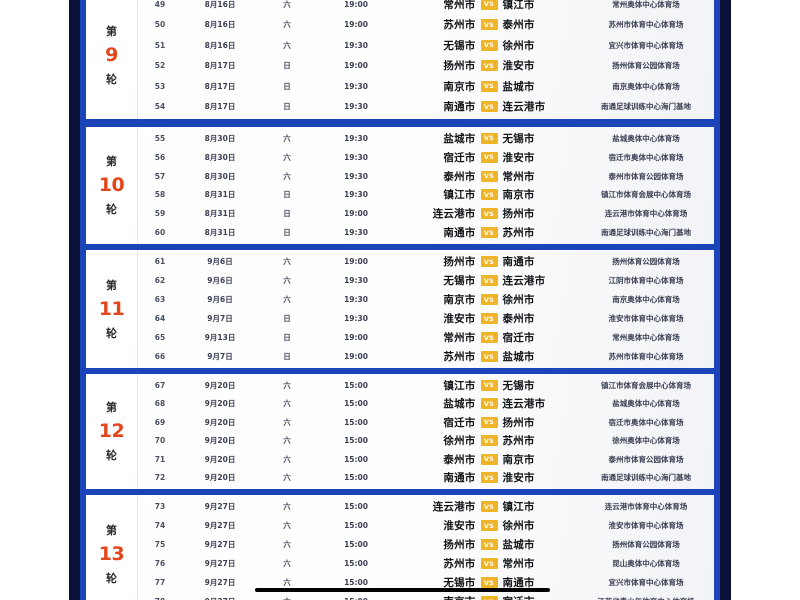  I want to click on match-row: 59 8月31日 日 19:00 连云港市 VS 扬州市 连云港市体育中心体育场, so click(426, 213).